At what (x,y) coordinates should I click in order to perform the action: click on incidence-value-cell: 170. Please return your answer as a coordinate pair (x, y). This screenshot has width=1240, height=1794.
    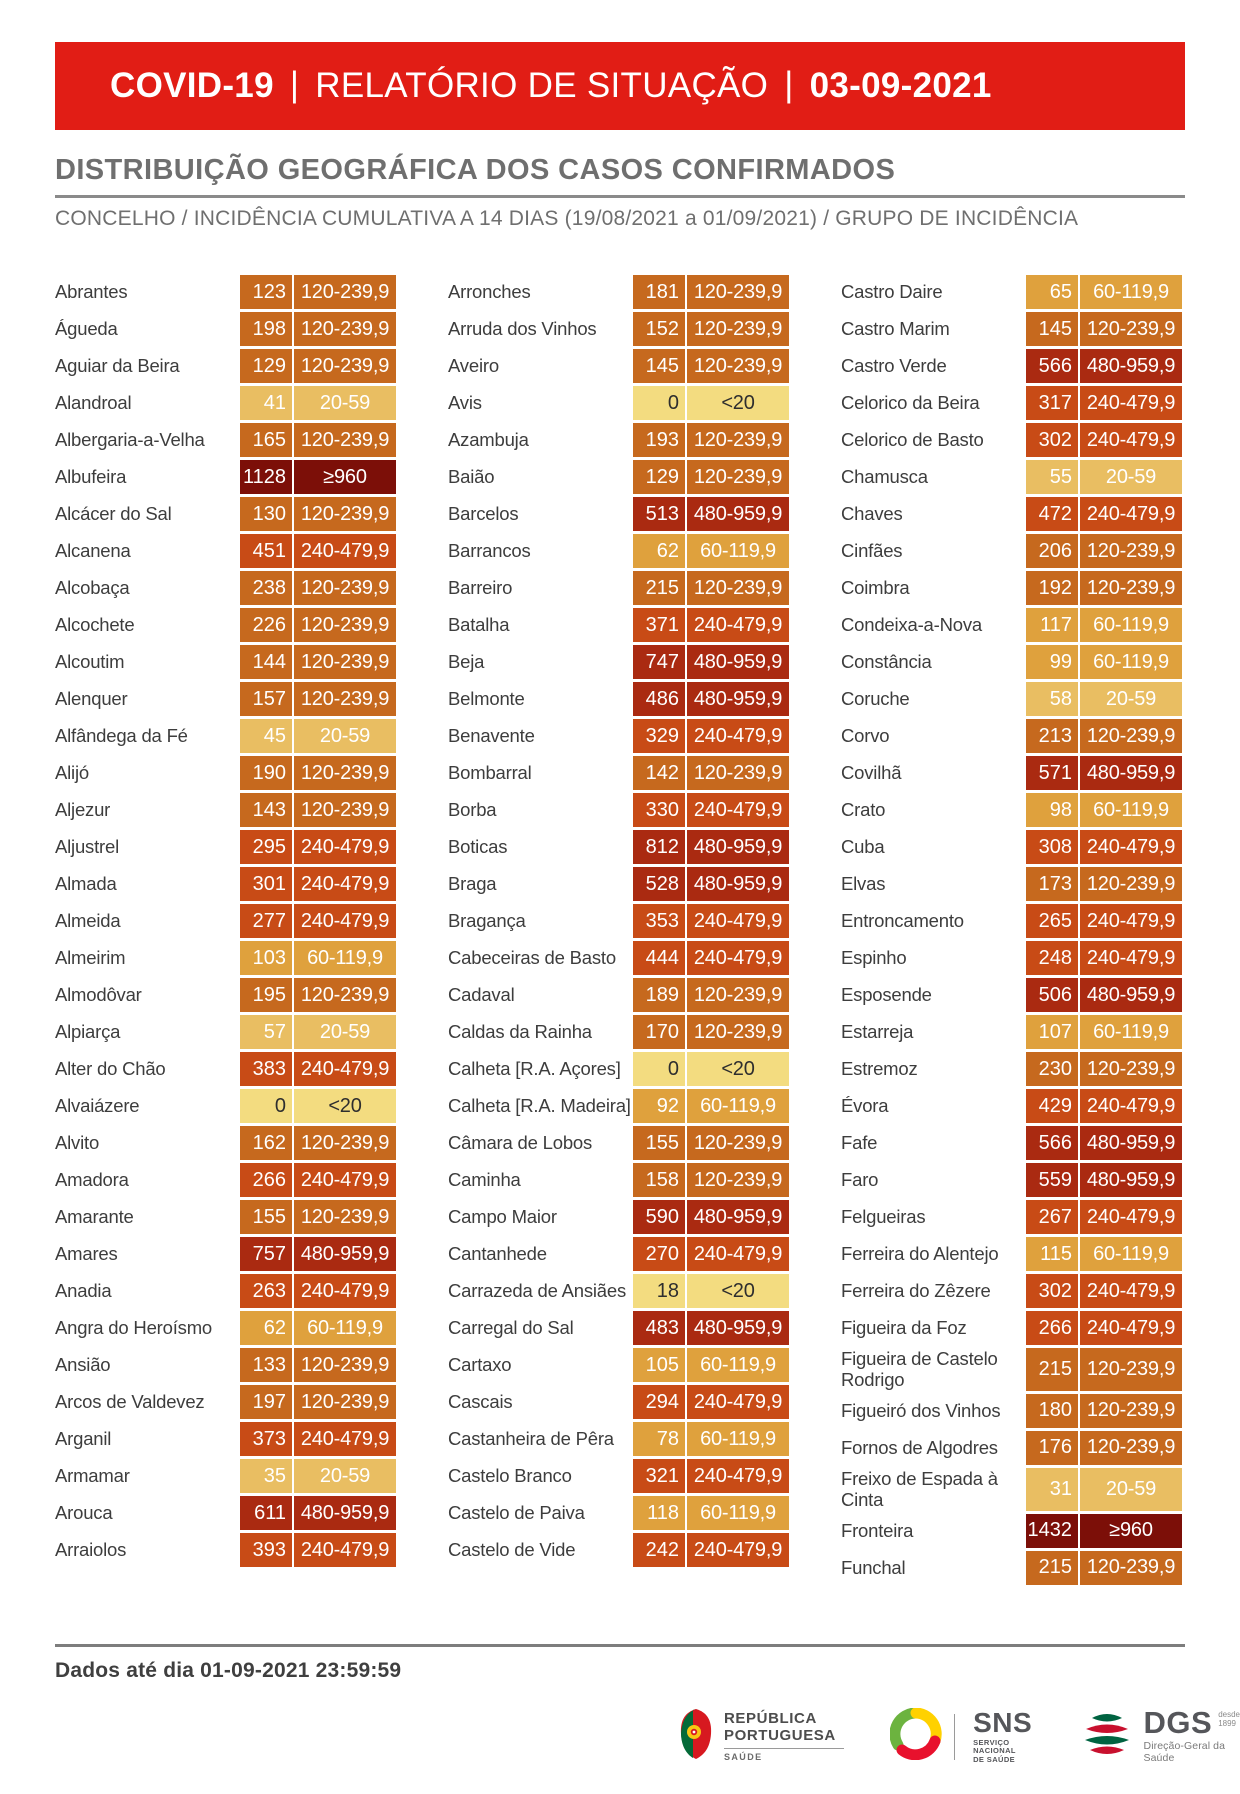
    Looking at the image, I should click on (659, 1032).